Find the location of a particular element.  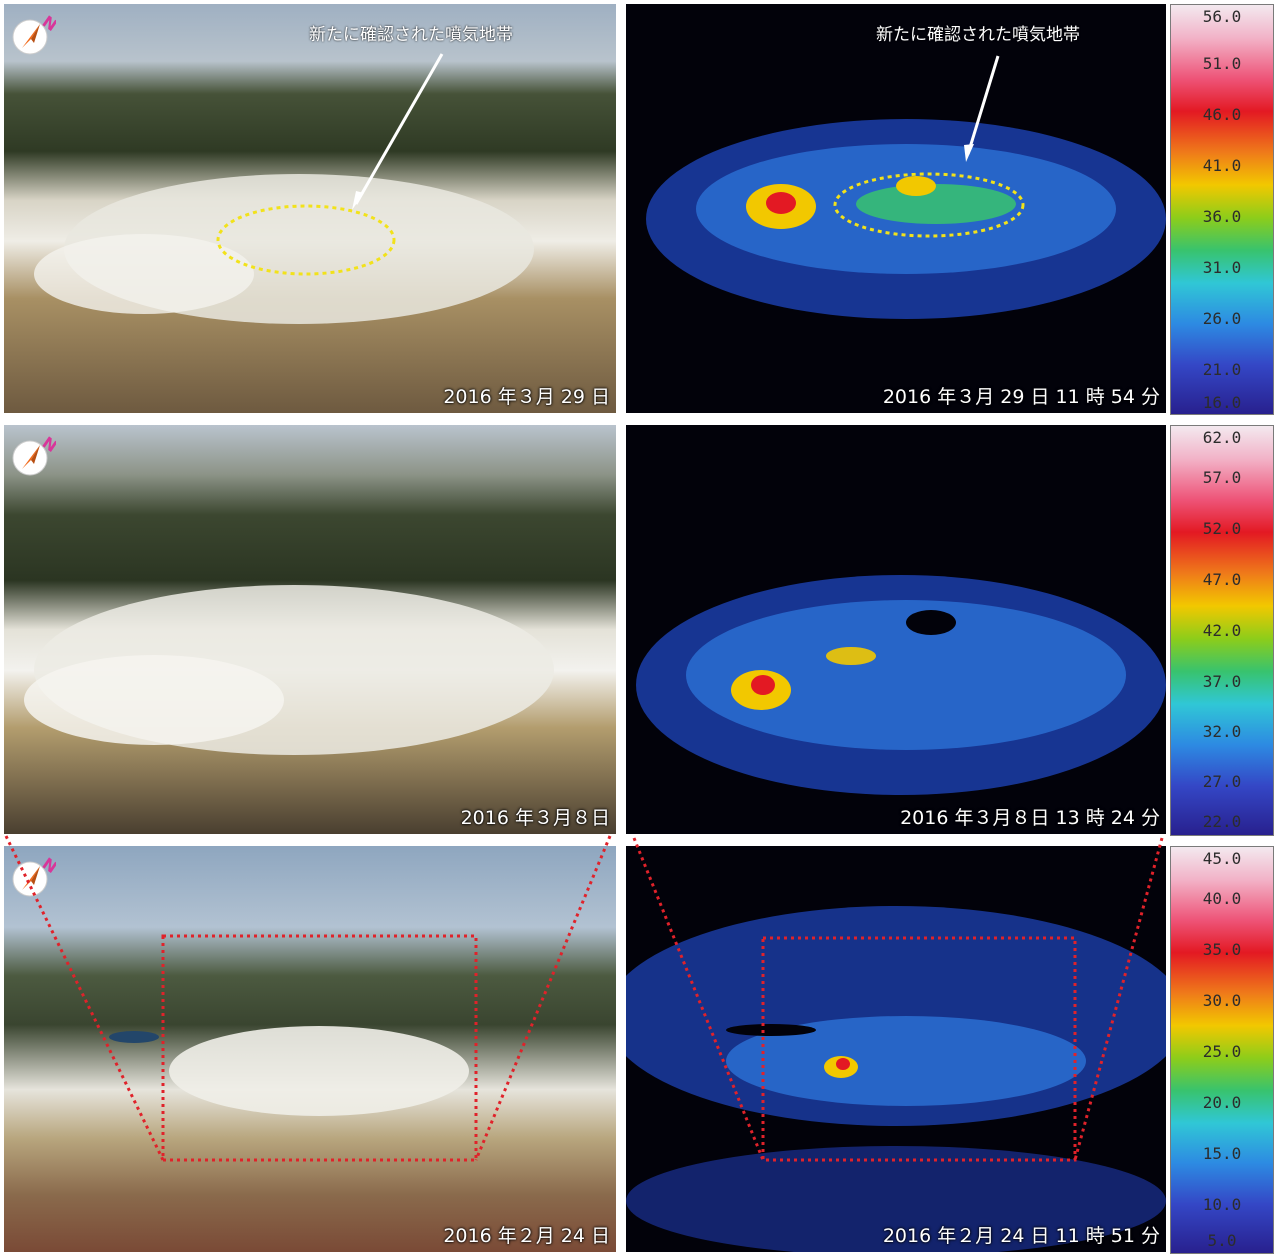

scale-tick: 37.0 is located at coordinates (1222, 681).